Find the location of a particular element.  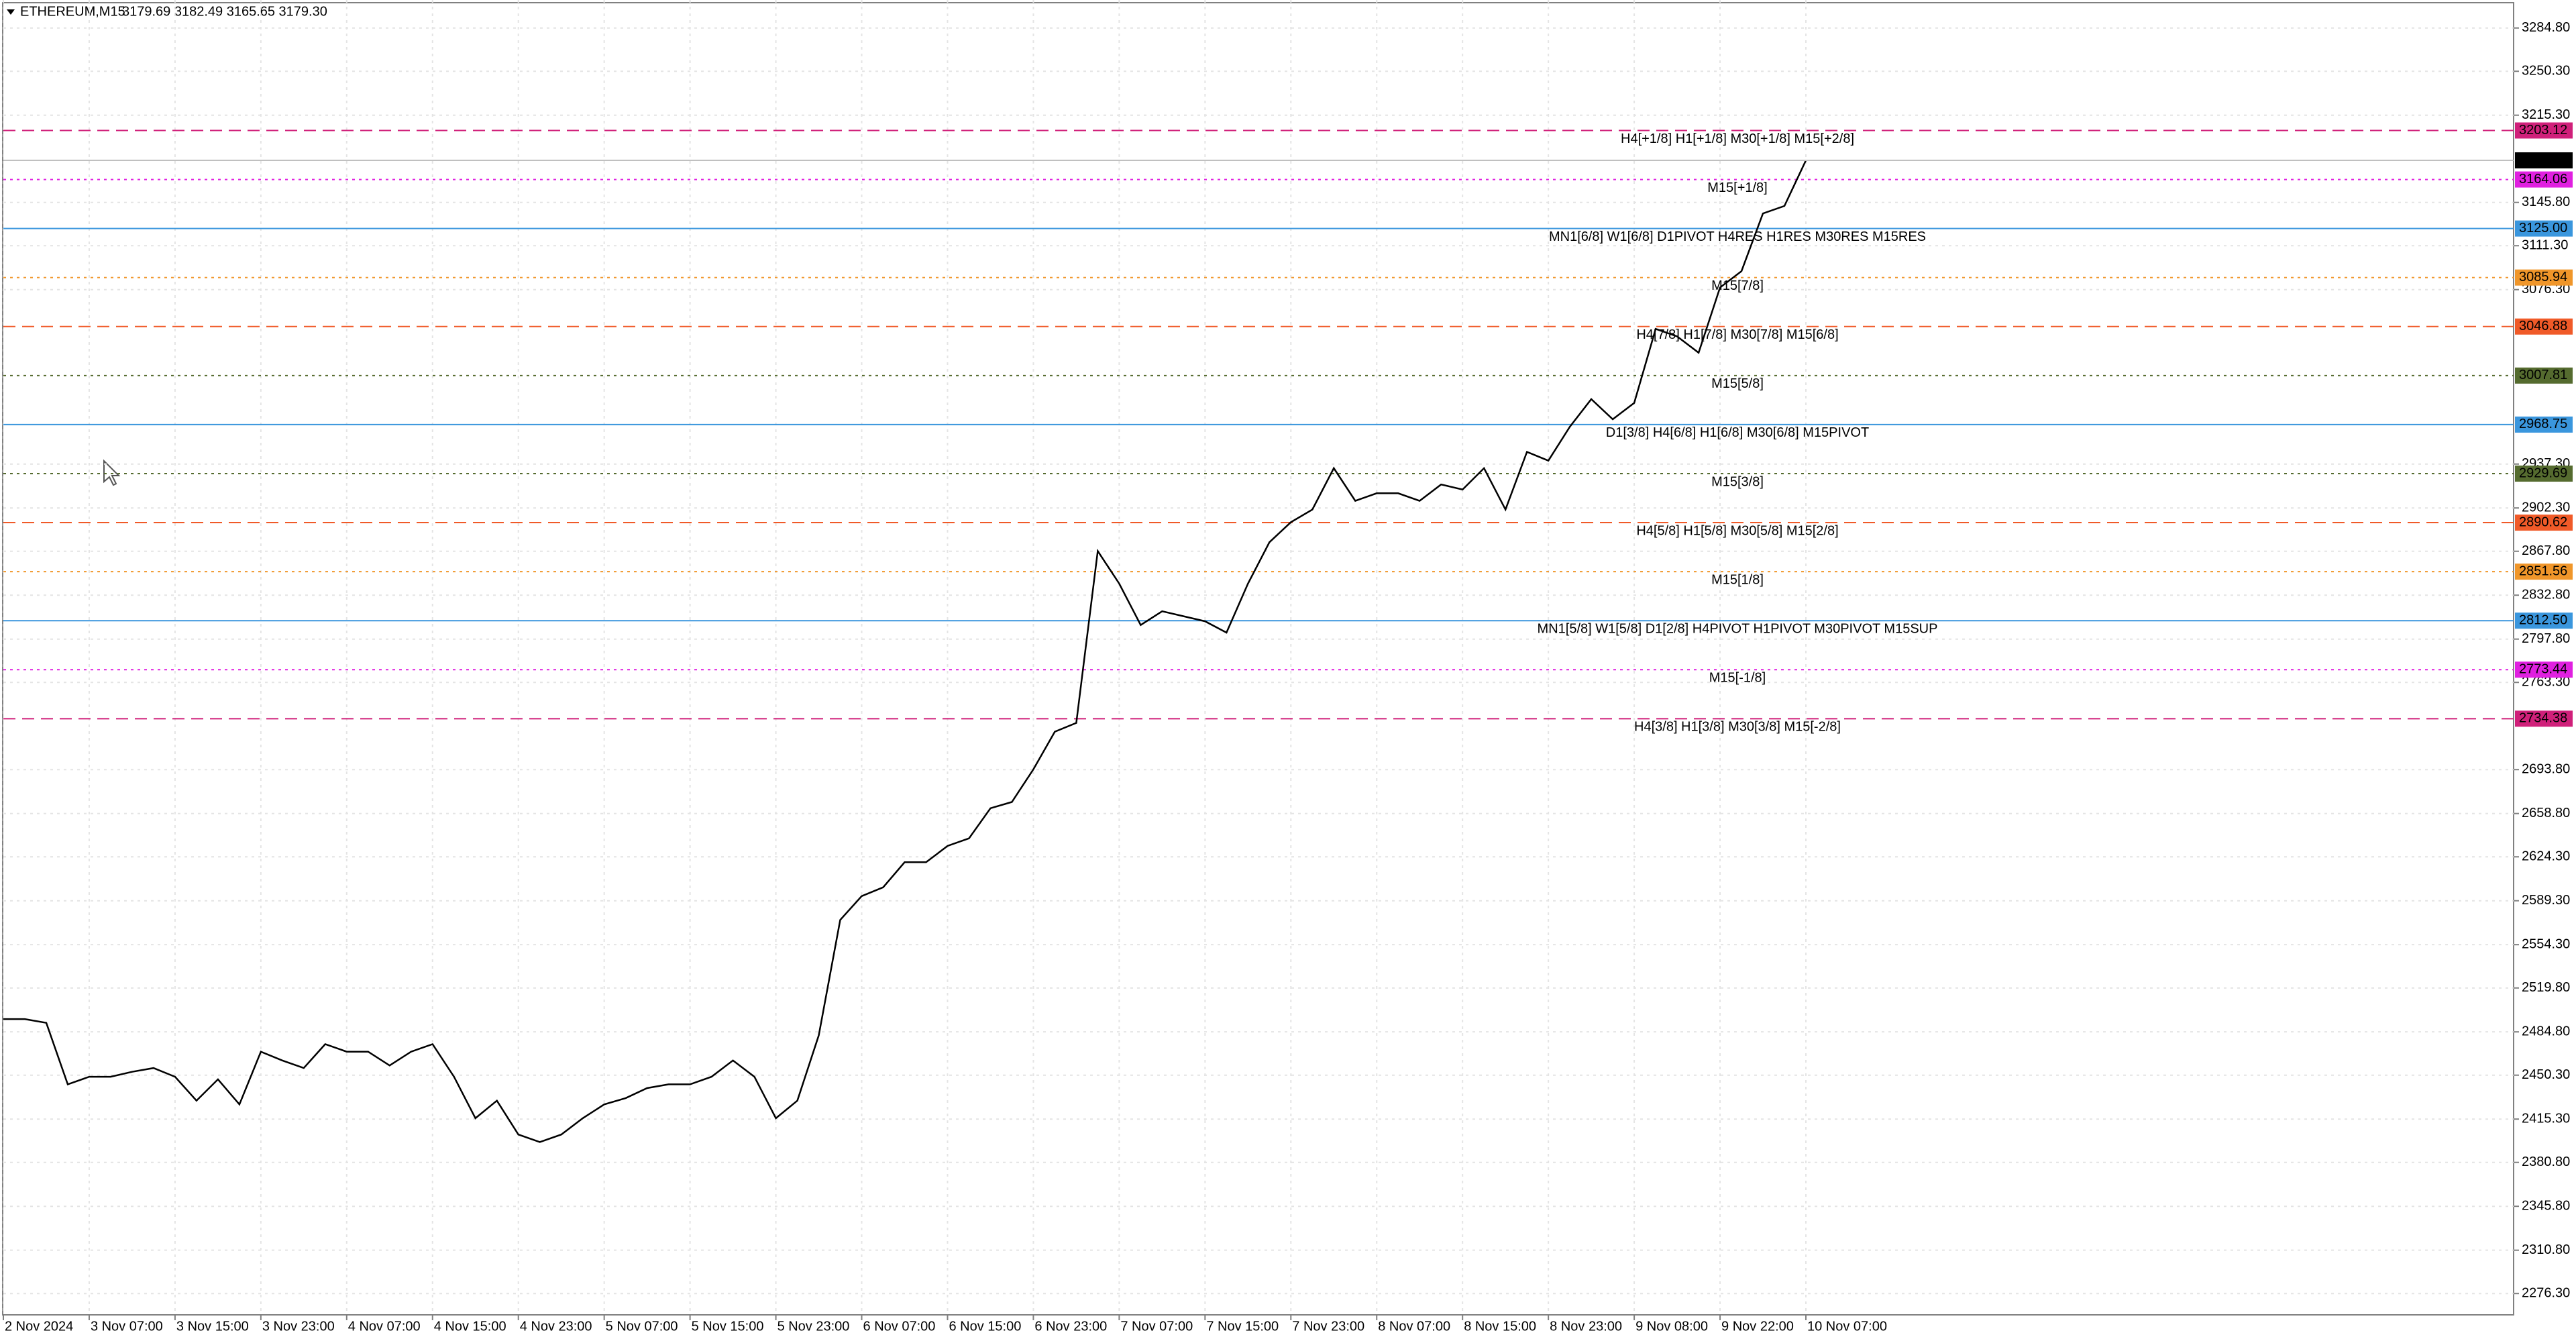

level-value-label: 2968.75 is located at coordinates (2543, 424).